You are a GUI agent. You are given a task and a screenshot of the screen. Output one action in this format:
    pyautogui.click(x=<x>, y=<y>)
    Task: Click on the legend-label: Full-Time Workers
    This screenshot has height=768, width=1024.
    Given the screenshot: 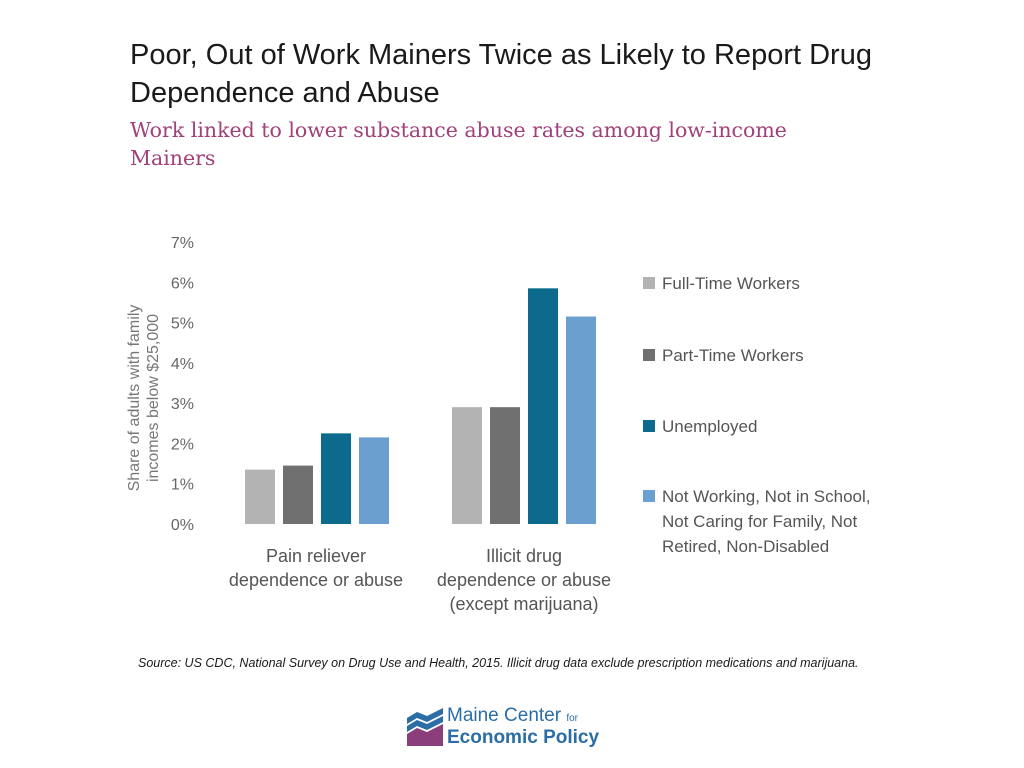 What is the action you would take?
    pyautogui.click(x=731, y=283)
    